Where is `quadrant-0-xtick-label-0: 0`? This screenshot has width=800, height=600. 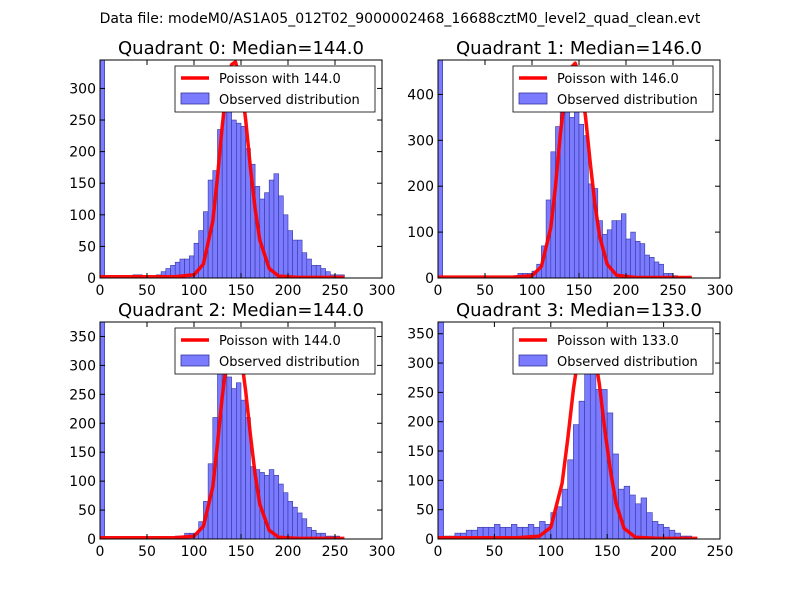
quadrant-0-xtick-label-0: 0 is located at coordinates (100, 291).